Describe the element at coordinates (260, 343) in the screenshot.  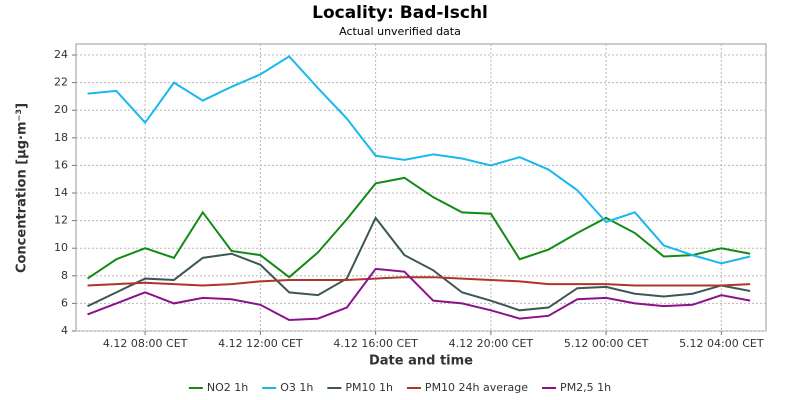
I see `x-tick-label: 4.12 12:00 CET` at that location.